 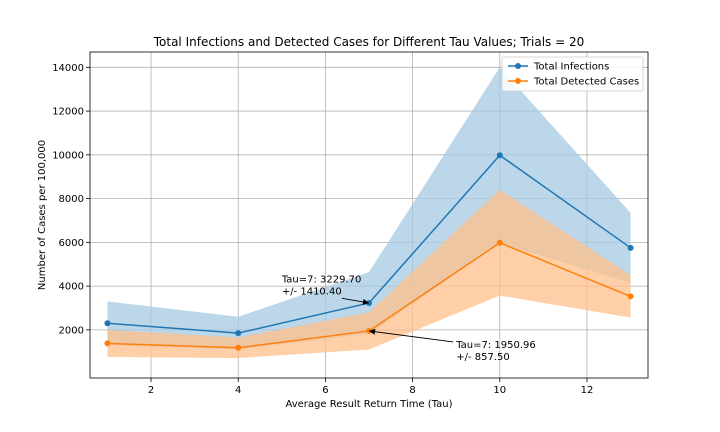 What do you see at coordinates (571, 67) in the screenshot?
I see `legend-label: Total Infections` at bounding box center [571, 67].